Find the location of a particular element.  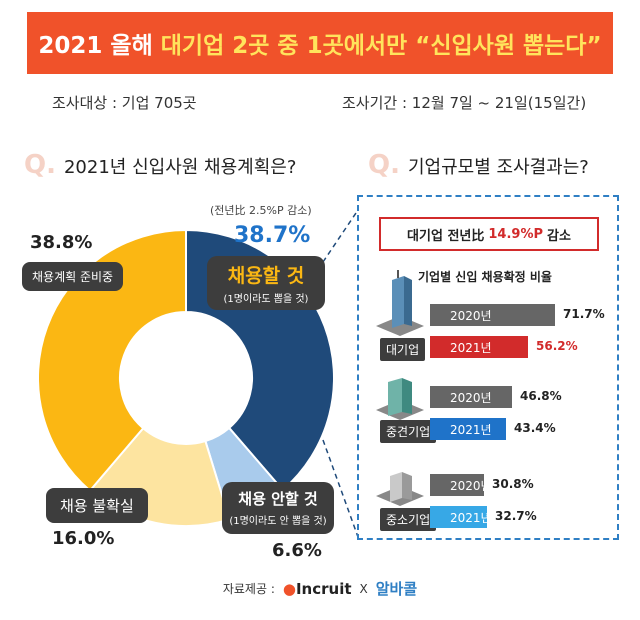

brand-separator: X is located at coordinates (363, 588).